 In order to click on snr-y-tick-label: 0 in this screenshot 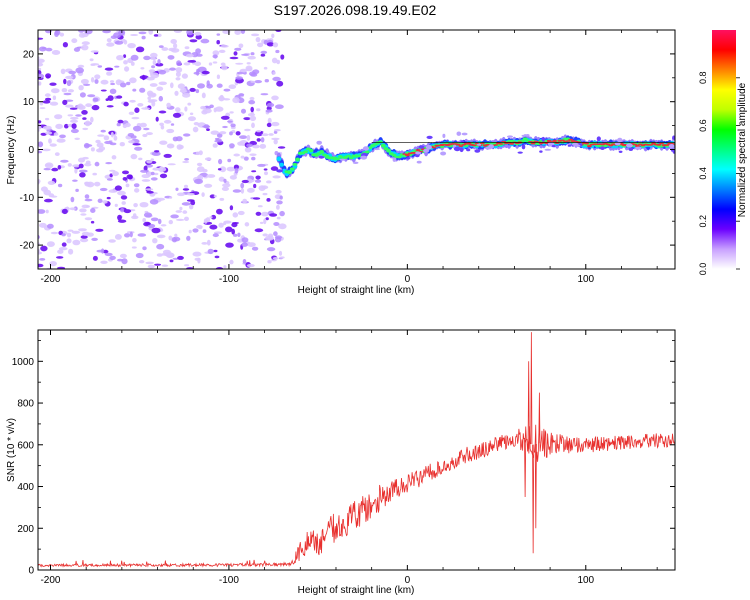, I will do `click(31, 571)`.